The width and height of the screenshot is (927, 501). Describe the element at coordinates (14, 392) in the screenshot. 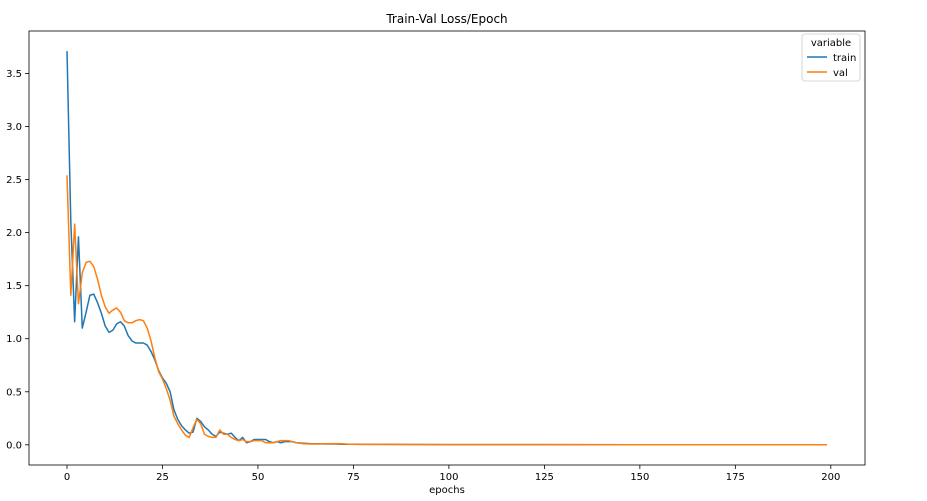

I see `y-tick-label: 0.5` at that location.